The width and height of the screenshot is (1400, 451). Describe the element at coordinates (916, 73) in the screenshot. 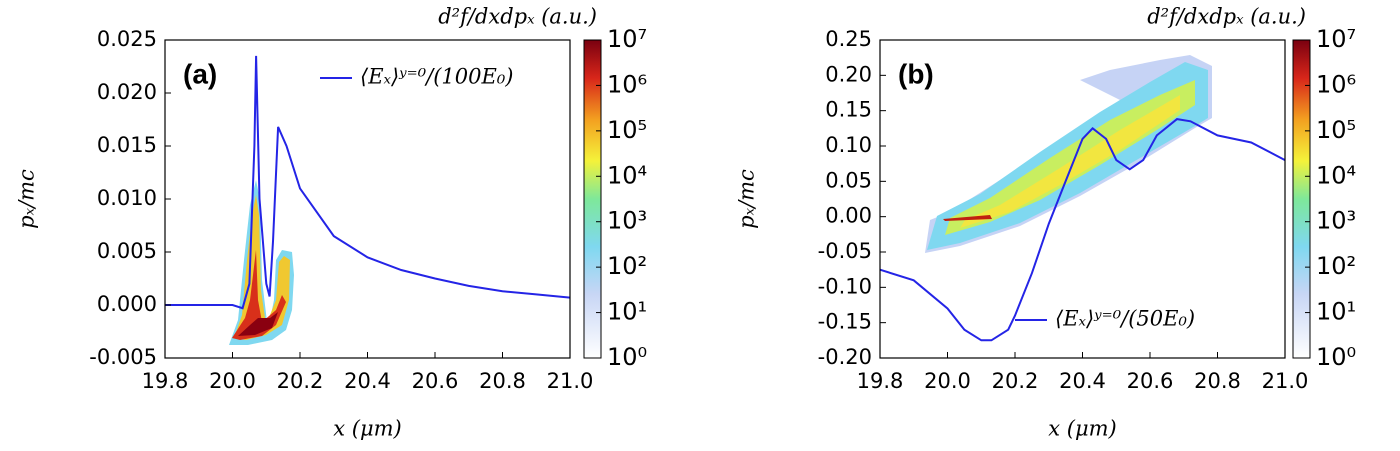

I see `panel-label: (b)` at that location.